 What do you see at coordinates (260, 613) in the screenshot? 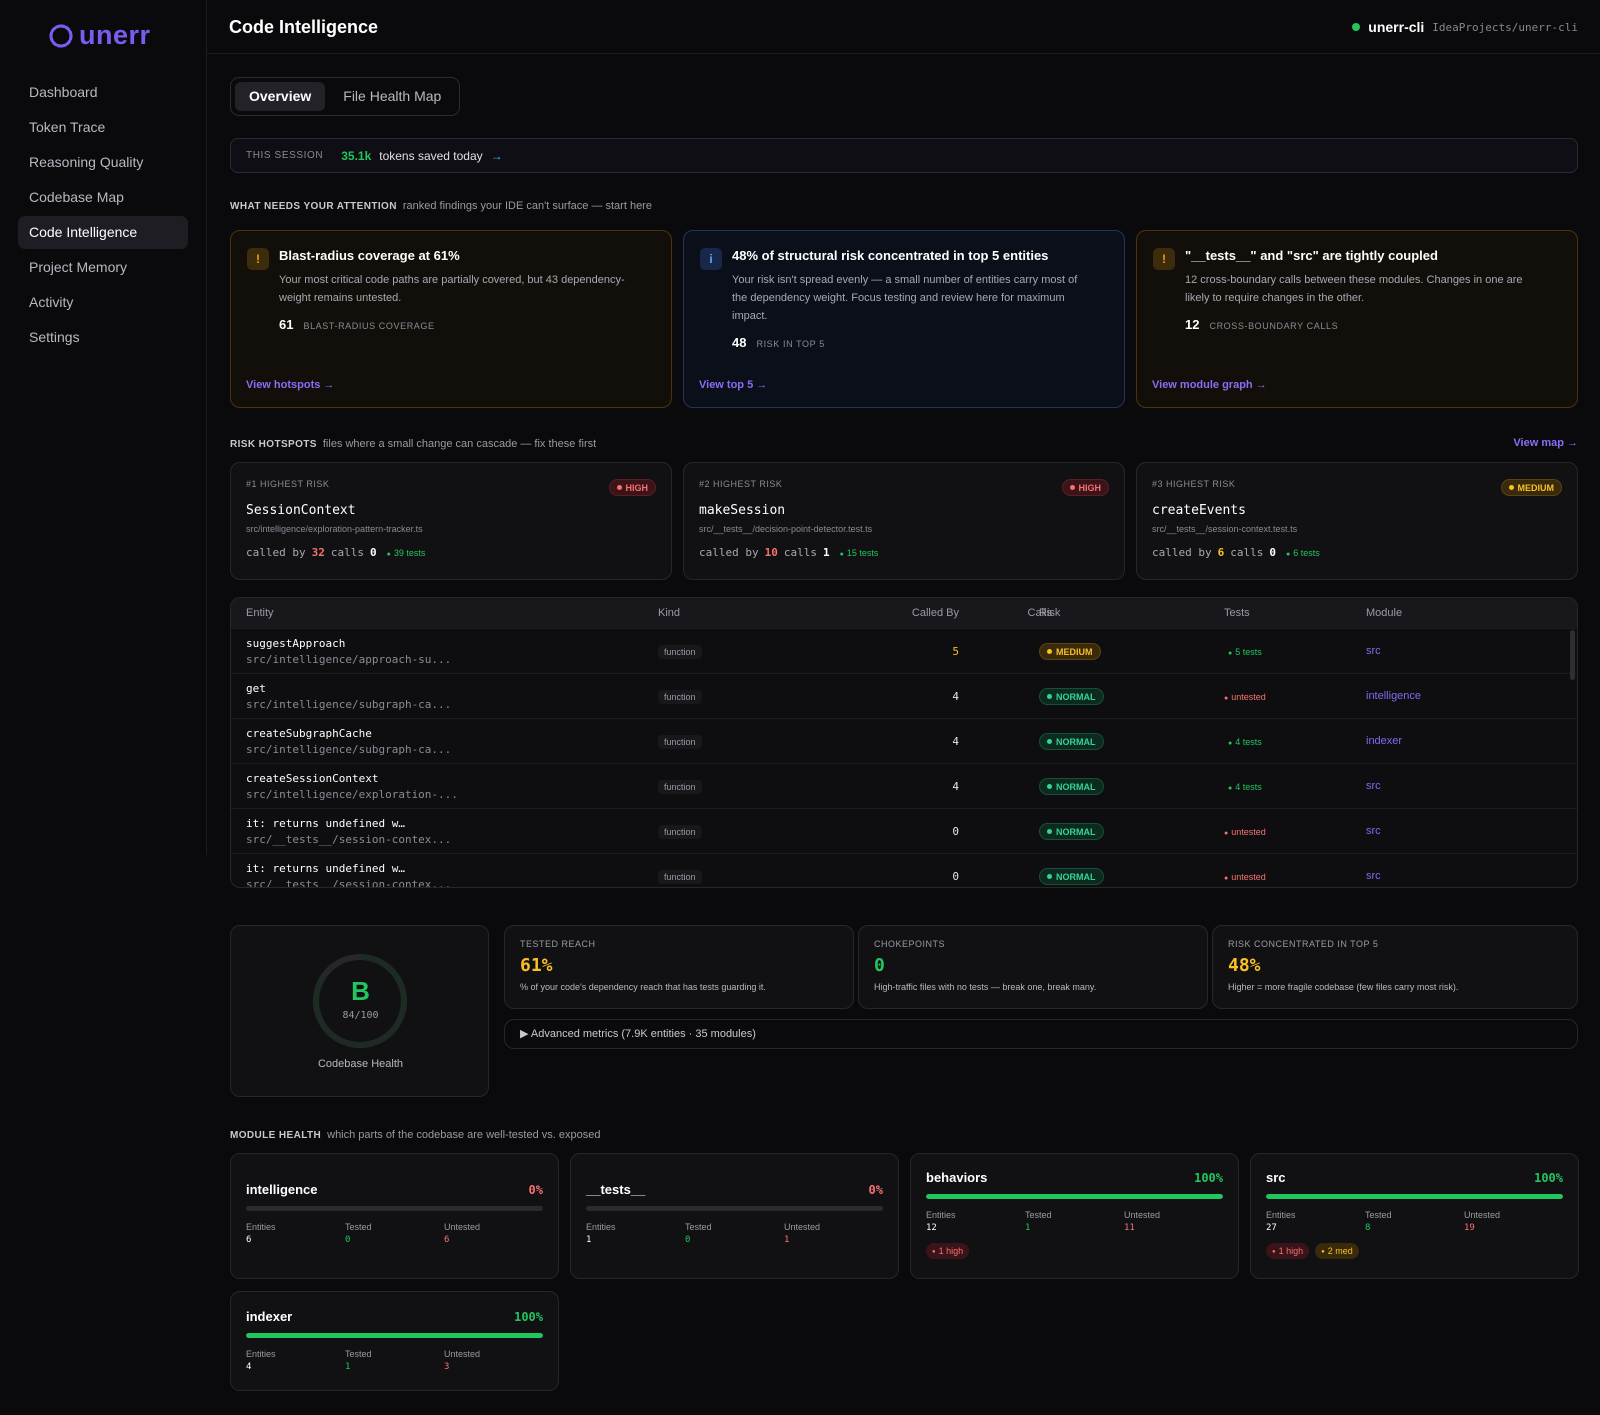
I see `column-header-entity: Entity` at bounding box center [260, 613].